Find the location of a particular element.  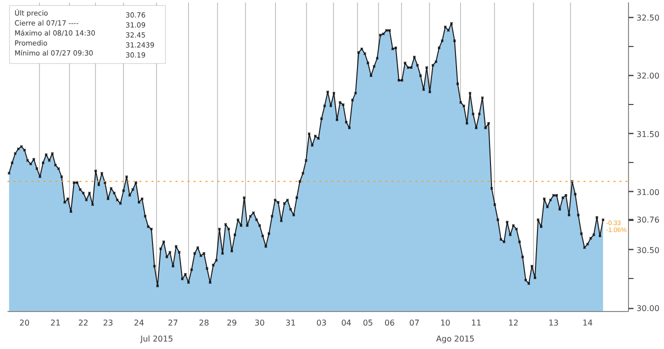

x-tick-label: 06 is located at coordinates (389, 323).